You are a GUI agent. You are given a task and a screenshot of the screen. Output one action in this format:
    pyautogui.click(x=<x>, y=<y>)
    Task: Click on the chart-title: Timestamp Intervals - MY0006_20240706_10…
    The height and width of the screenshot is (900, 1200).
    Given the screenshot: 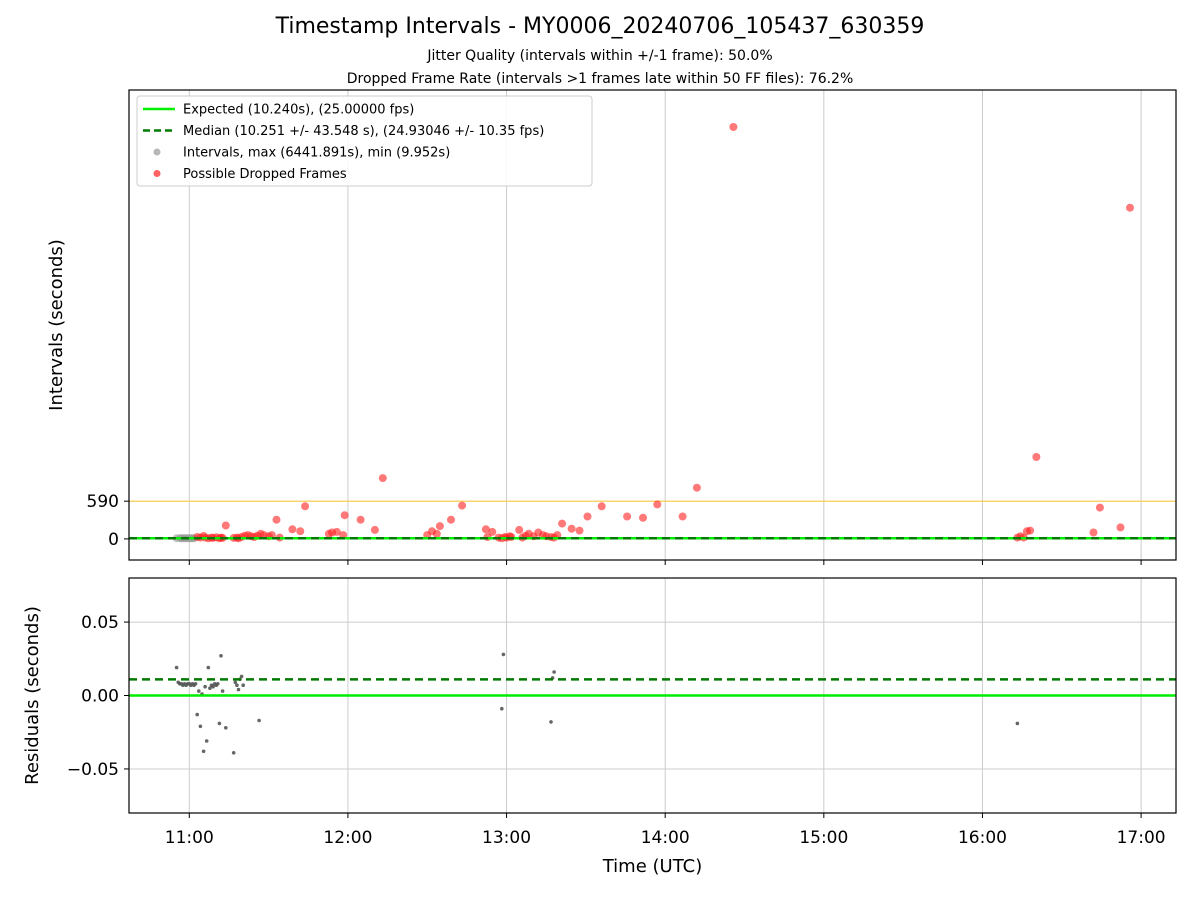 What is the action you would take?
    pyautogui.click(x=600, y=26)
    